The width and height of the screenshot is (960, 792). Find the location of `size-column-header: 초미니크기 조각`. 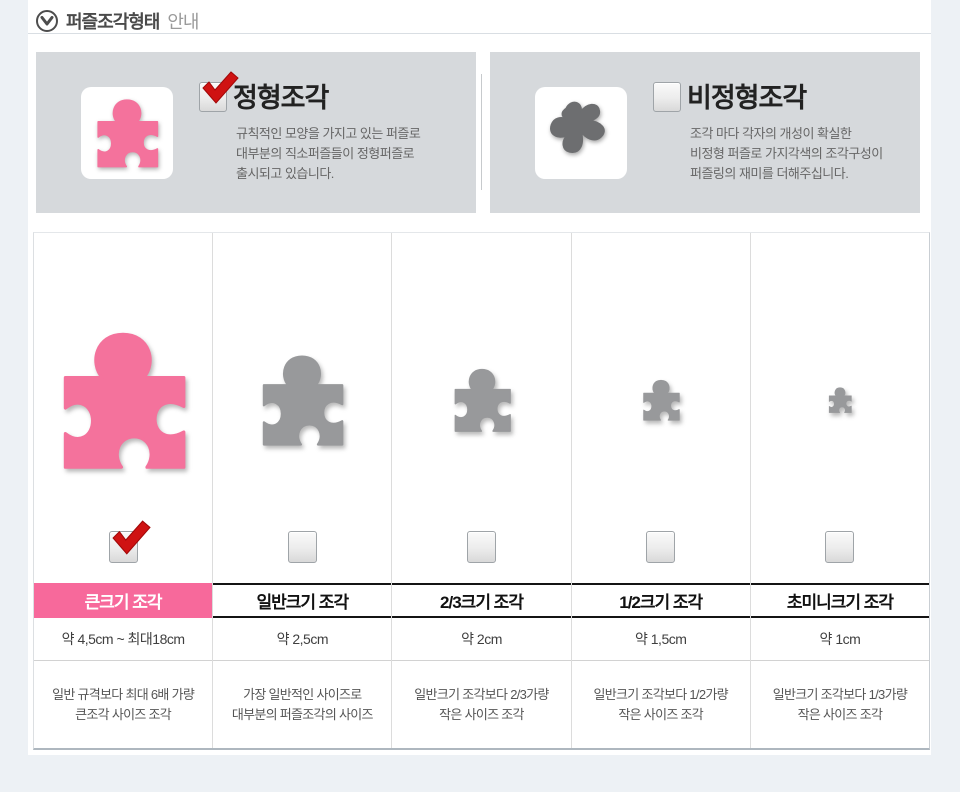

size-column-header: 초미니크기 조각 is located at coordinates (840, 600).